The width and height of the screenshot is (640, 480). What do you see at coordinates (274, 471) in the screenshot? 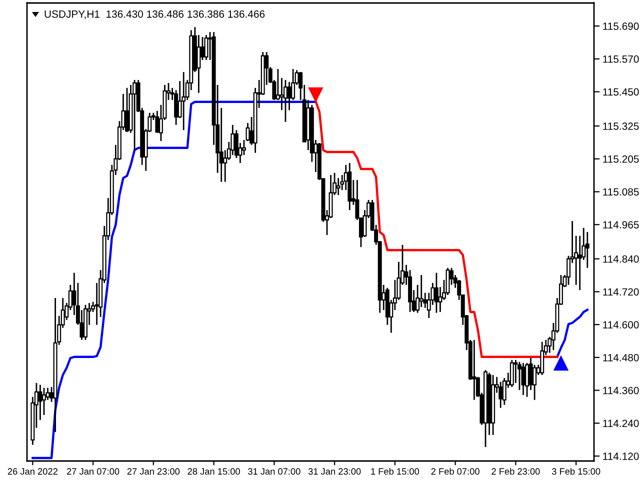
I see `x-tick-label: 31 Jan 07:00` at bounding box center [274, 471].